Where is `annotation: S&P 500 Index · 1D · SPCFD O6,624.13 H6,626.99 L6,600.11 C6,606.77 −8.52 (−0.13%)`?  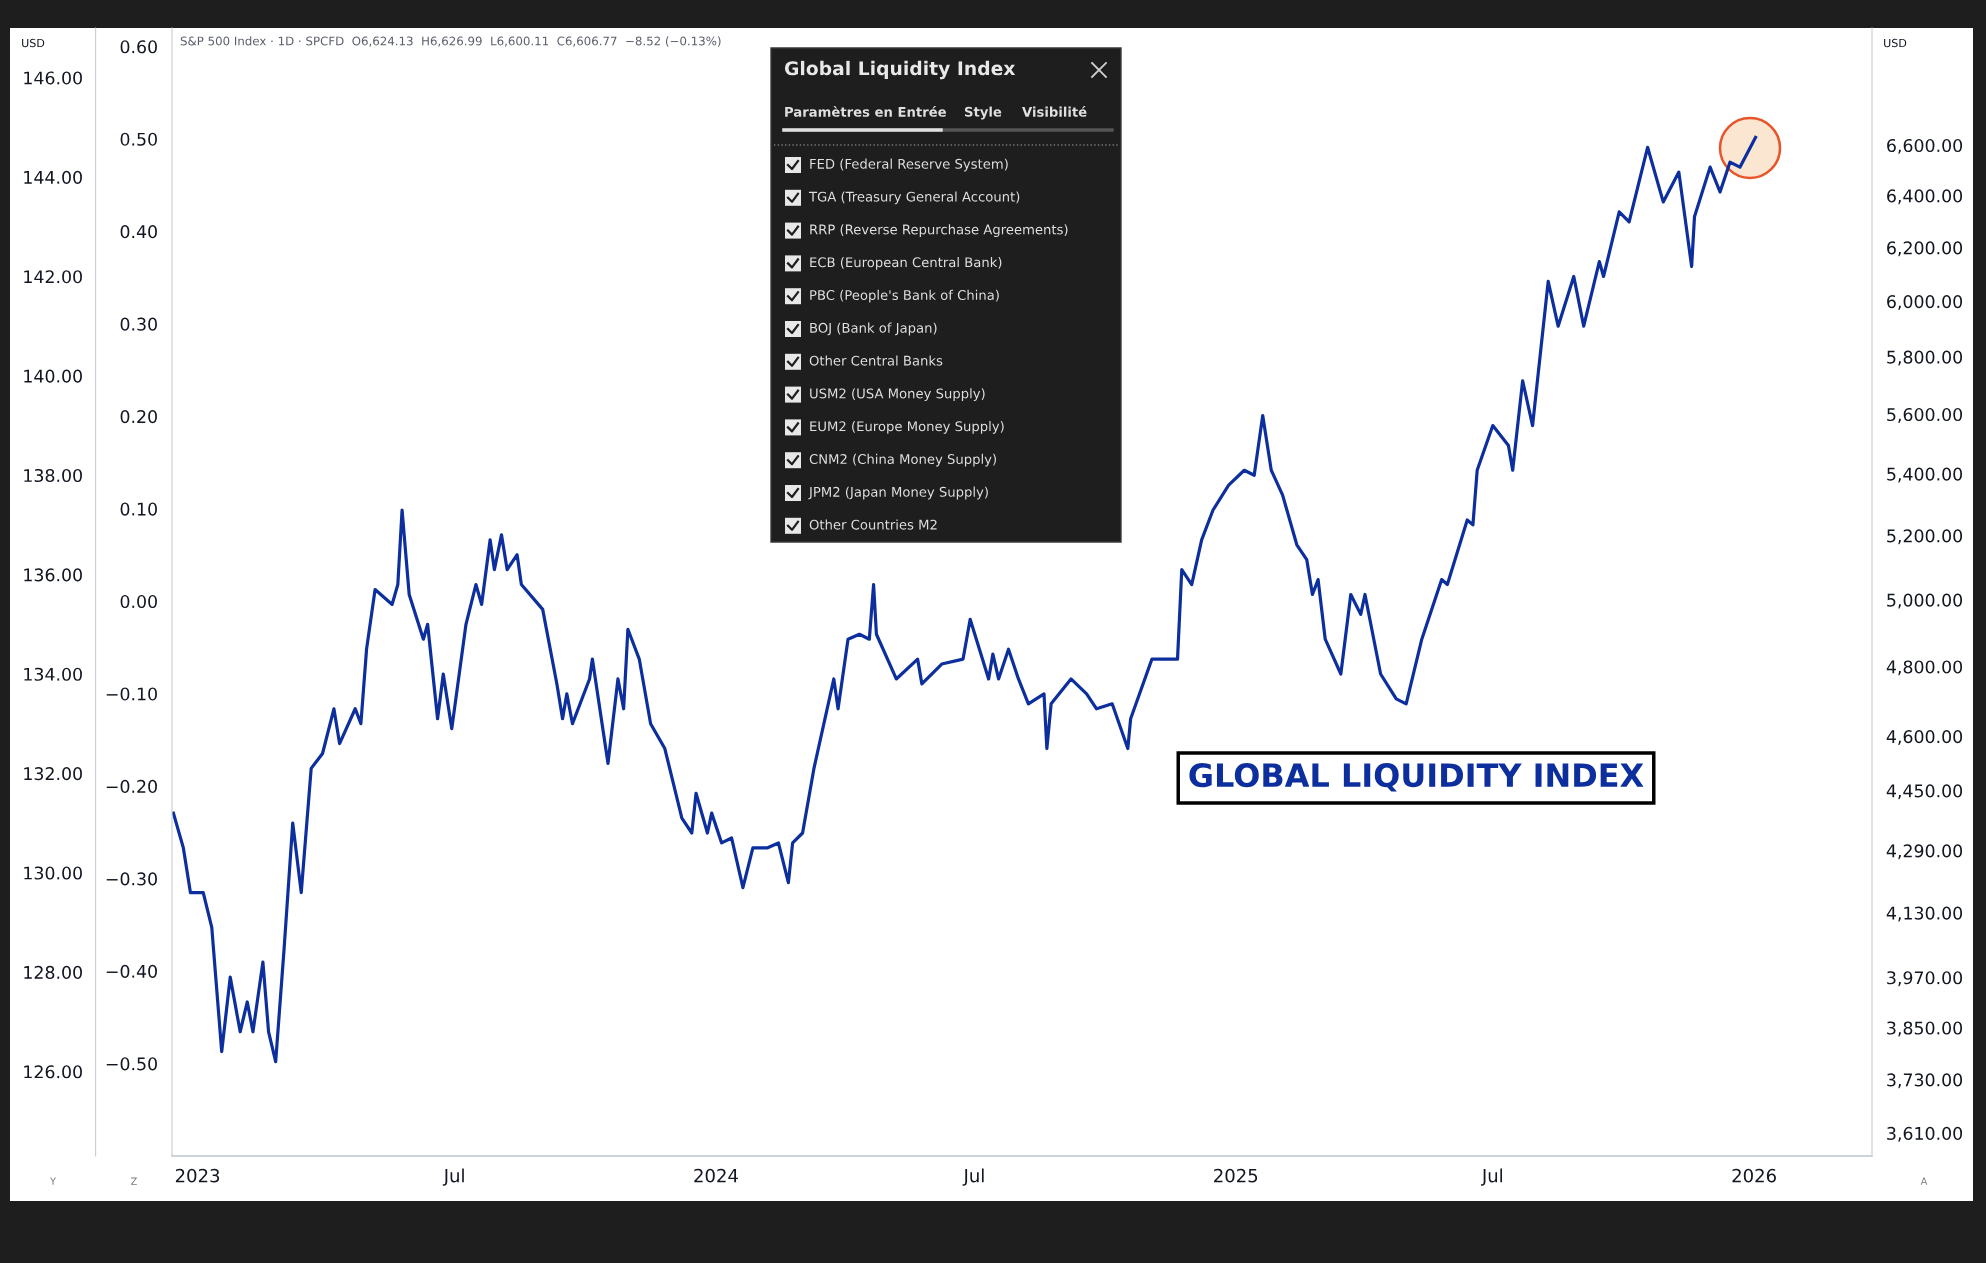
annotation: S&P 500 Index · 1D · SPCFD O6,624.13 H6,626.99 L6,600.11 C6,606.77 −8.52 (−0.13%) is located at coordinates (450, 41).